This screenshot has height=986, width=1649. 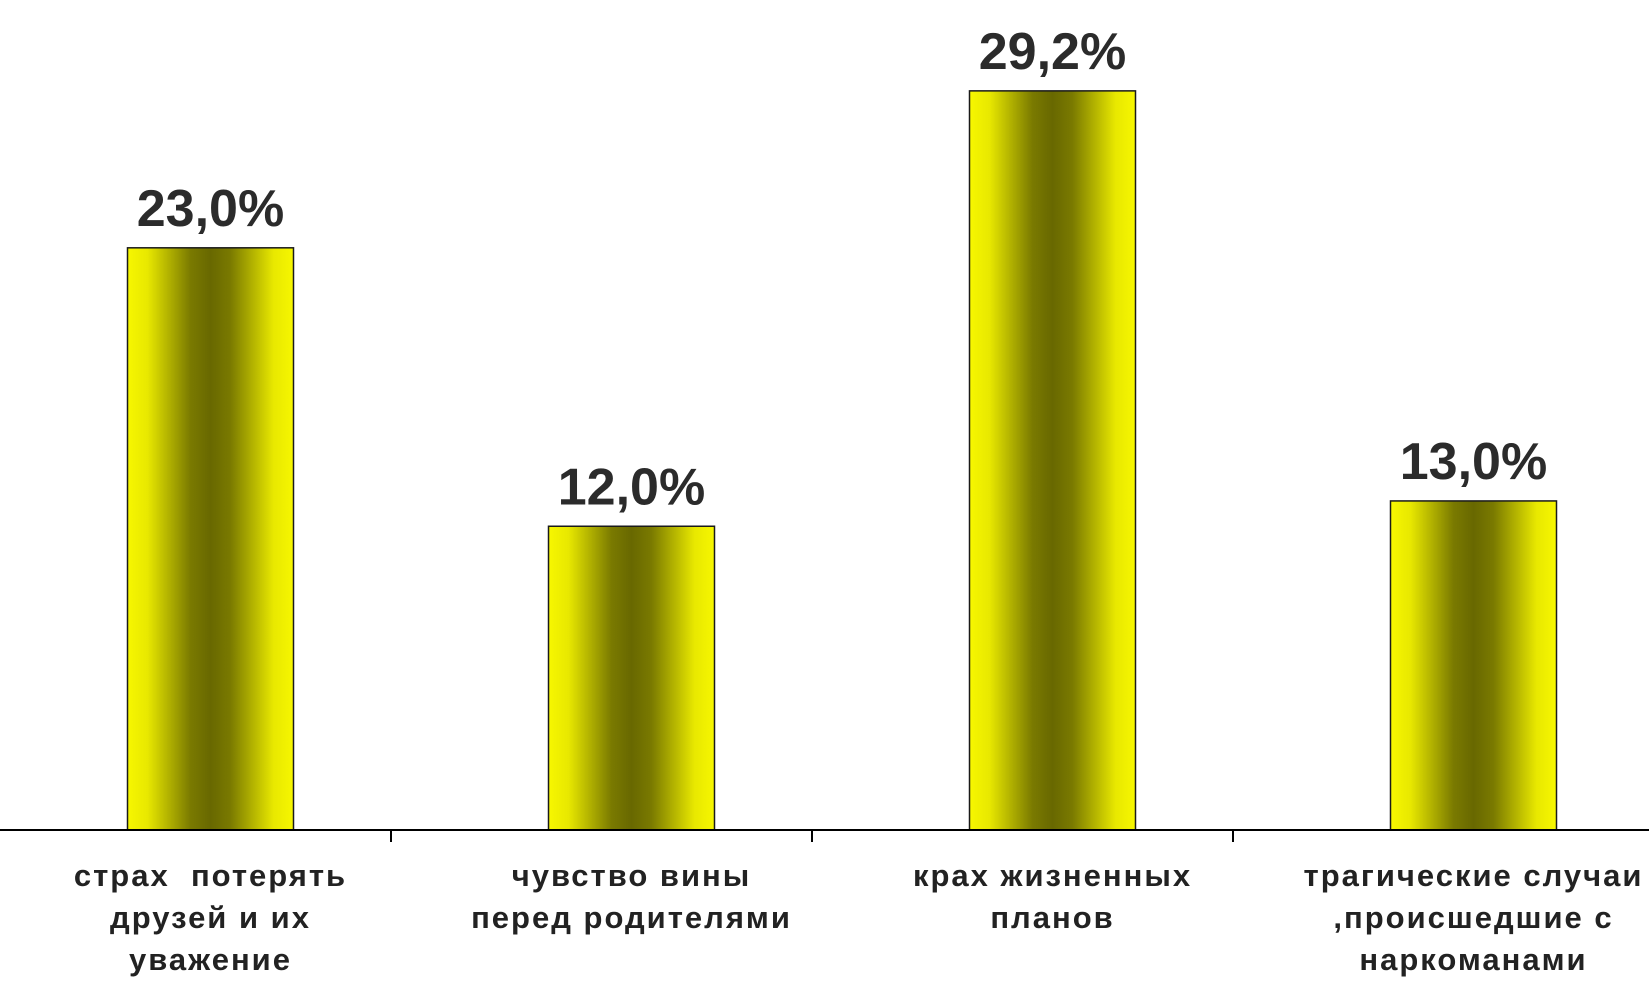 What do you see at coordinates (210, 209) in the screenshot?
I see `data-label-1: 23,0%` at bounding box center [210, 209].